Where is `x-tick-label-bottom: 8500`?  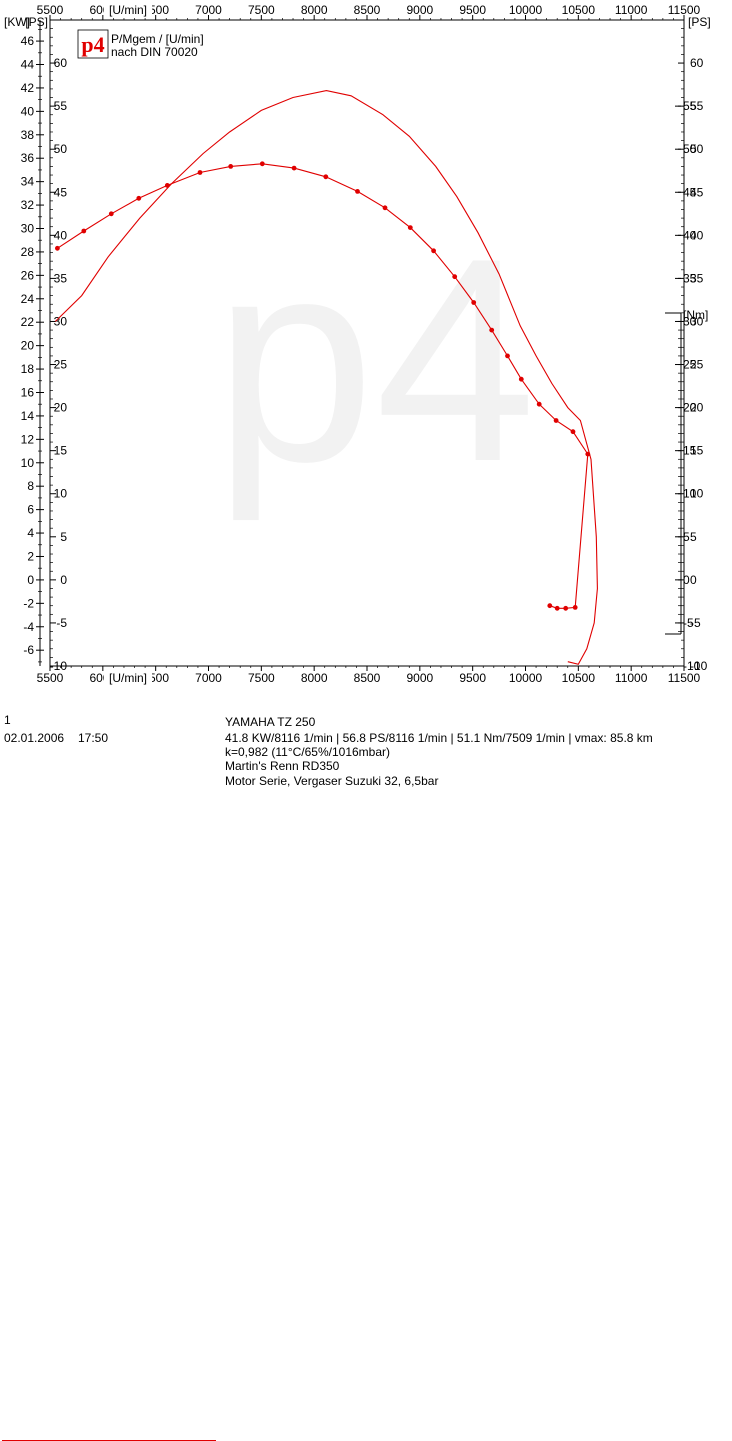 x-tick-label-bottom: 8500 is located at coordinates (367, 678).